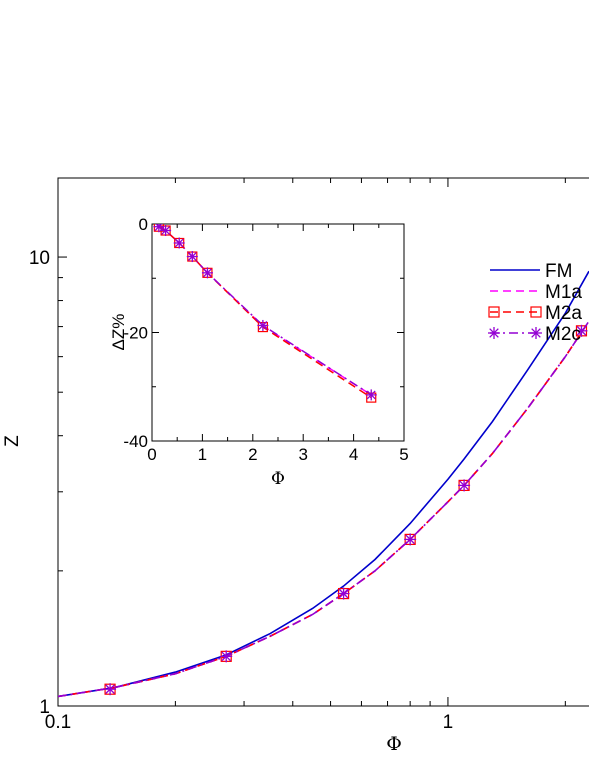 This screenshot has width=589, height=767. I want to click on x-tick-label: 0.1, so click(58, 722).